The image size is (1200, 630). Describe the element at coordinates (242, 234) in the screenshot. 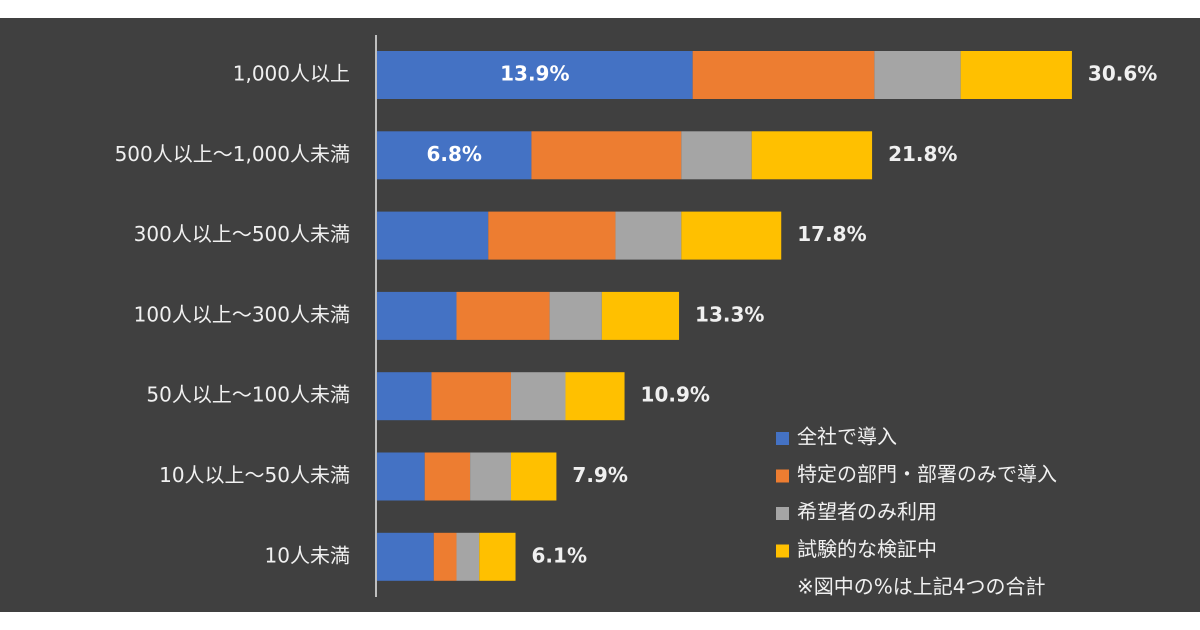

I see `category-label: 300人以上～500人未満` at that location.